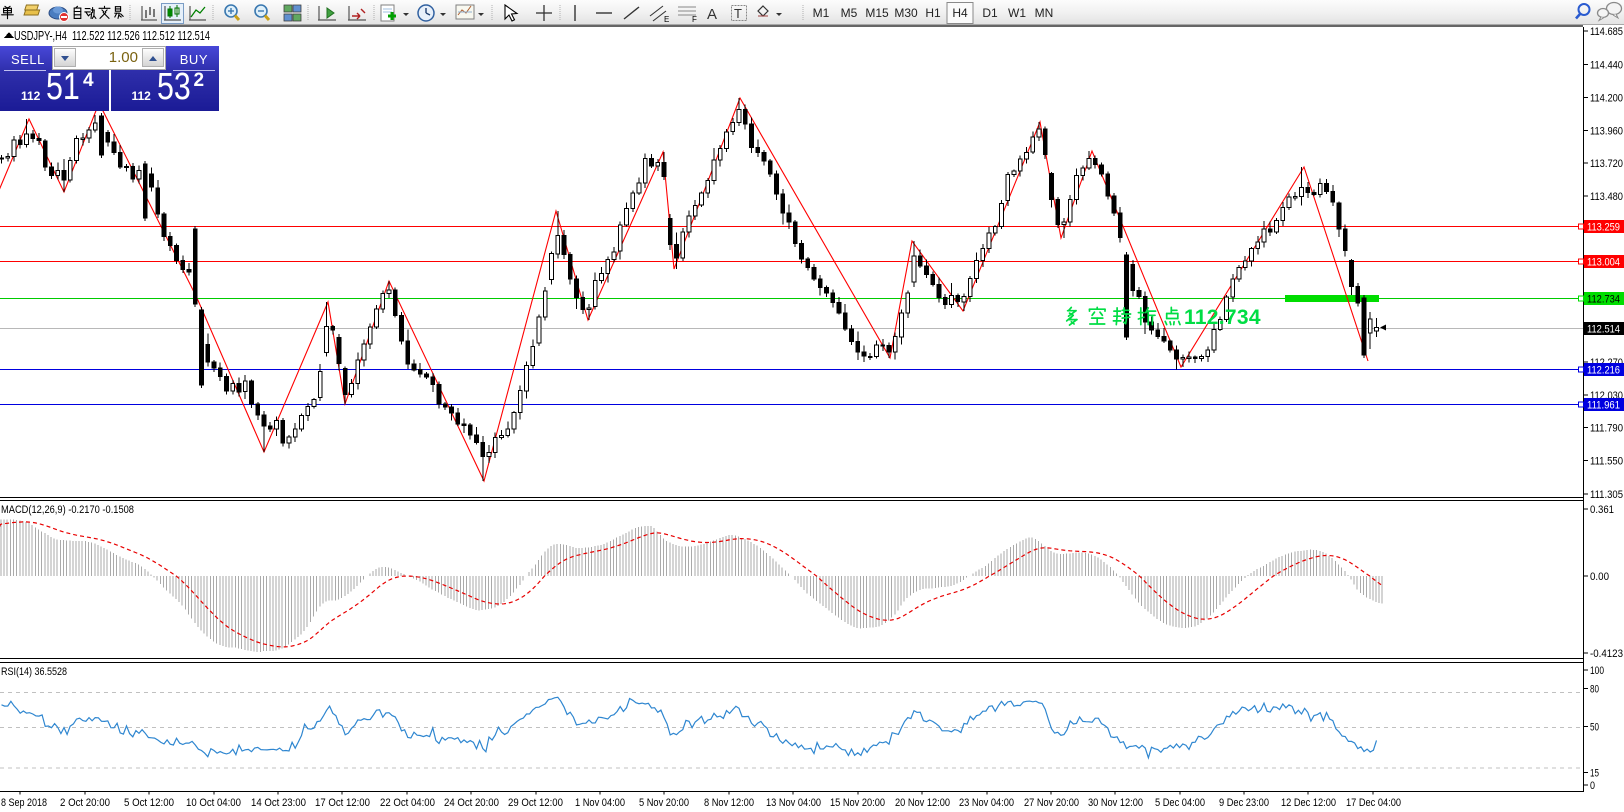 The height and width of the screenshot is (812, 1624). What do you see at coordinates (922, 803) in the screenshot?
I see `svg-text: 20 Nov 12:00` at bounding box center [922, 803].